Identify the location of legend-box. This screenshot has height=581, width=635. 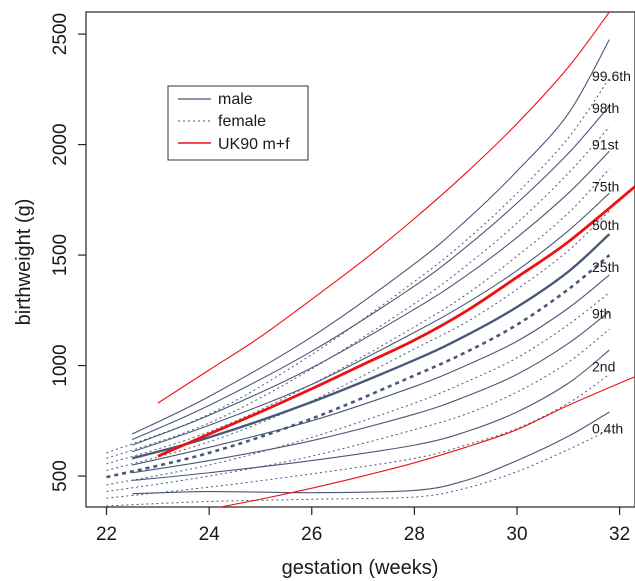
(238, 123).